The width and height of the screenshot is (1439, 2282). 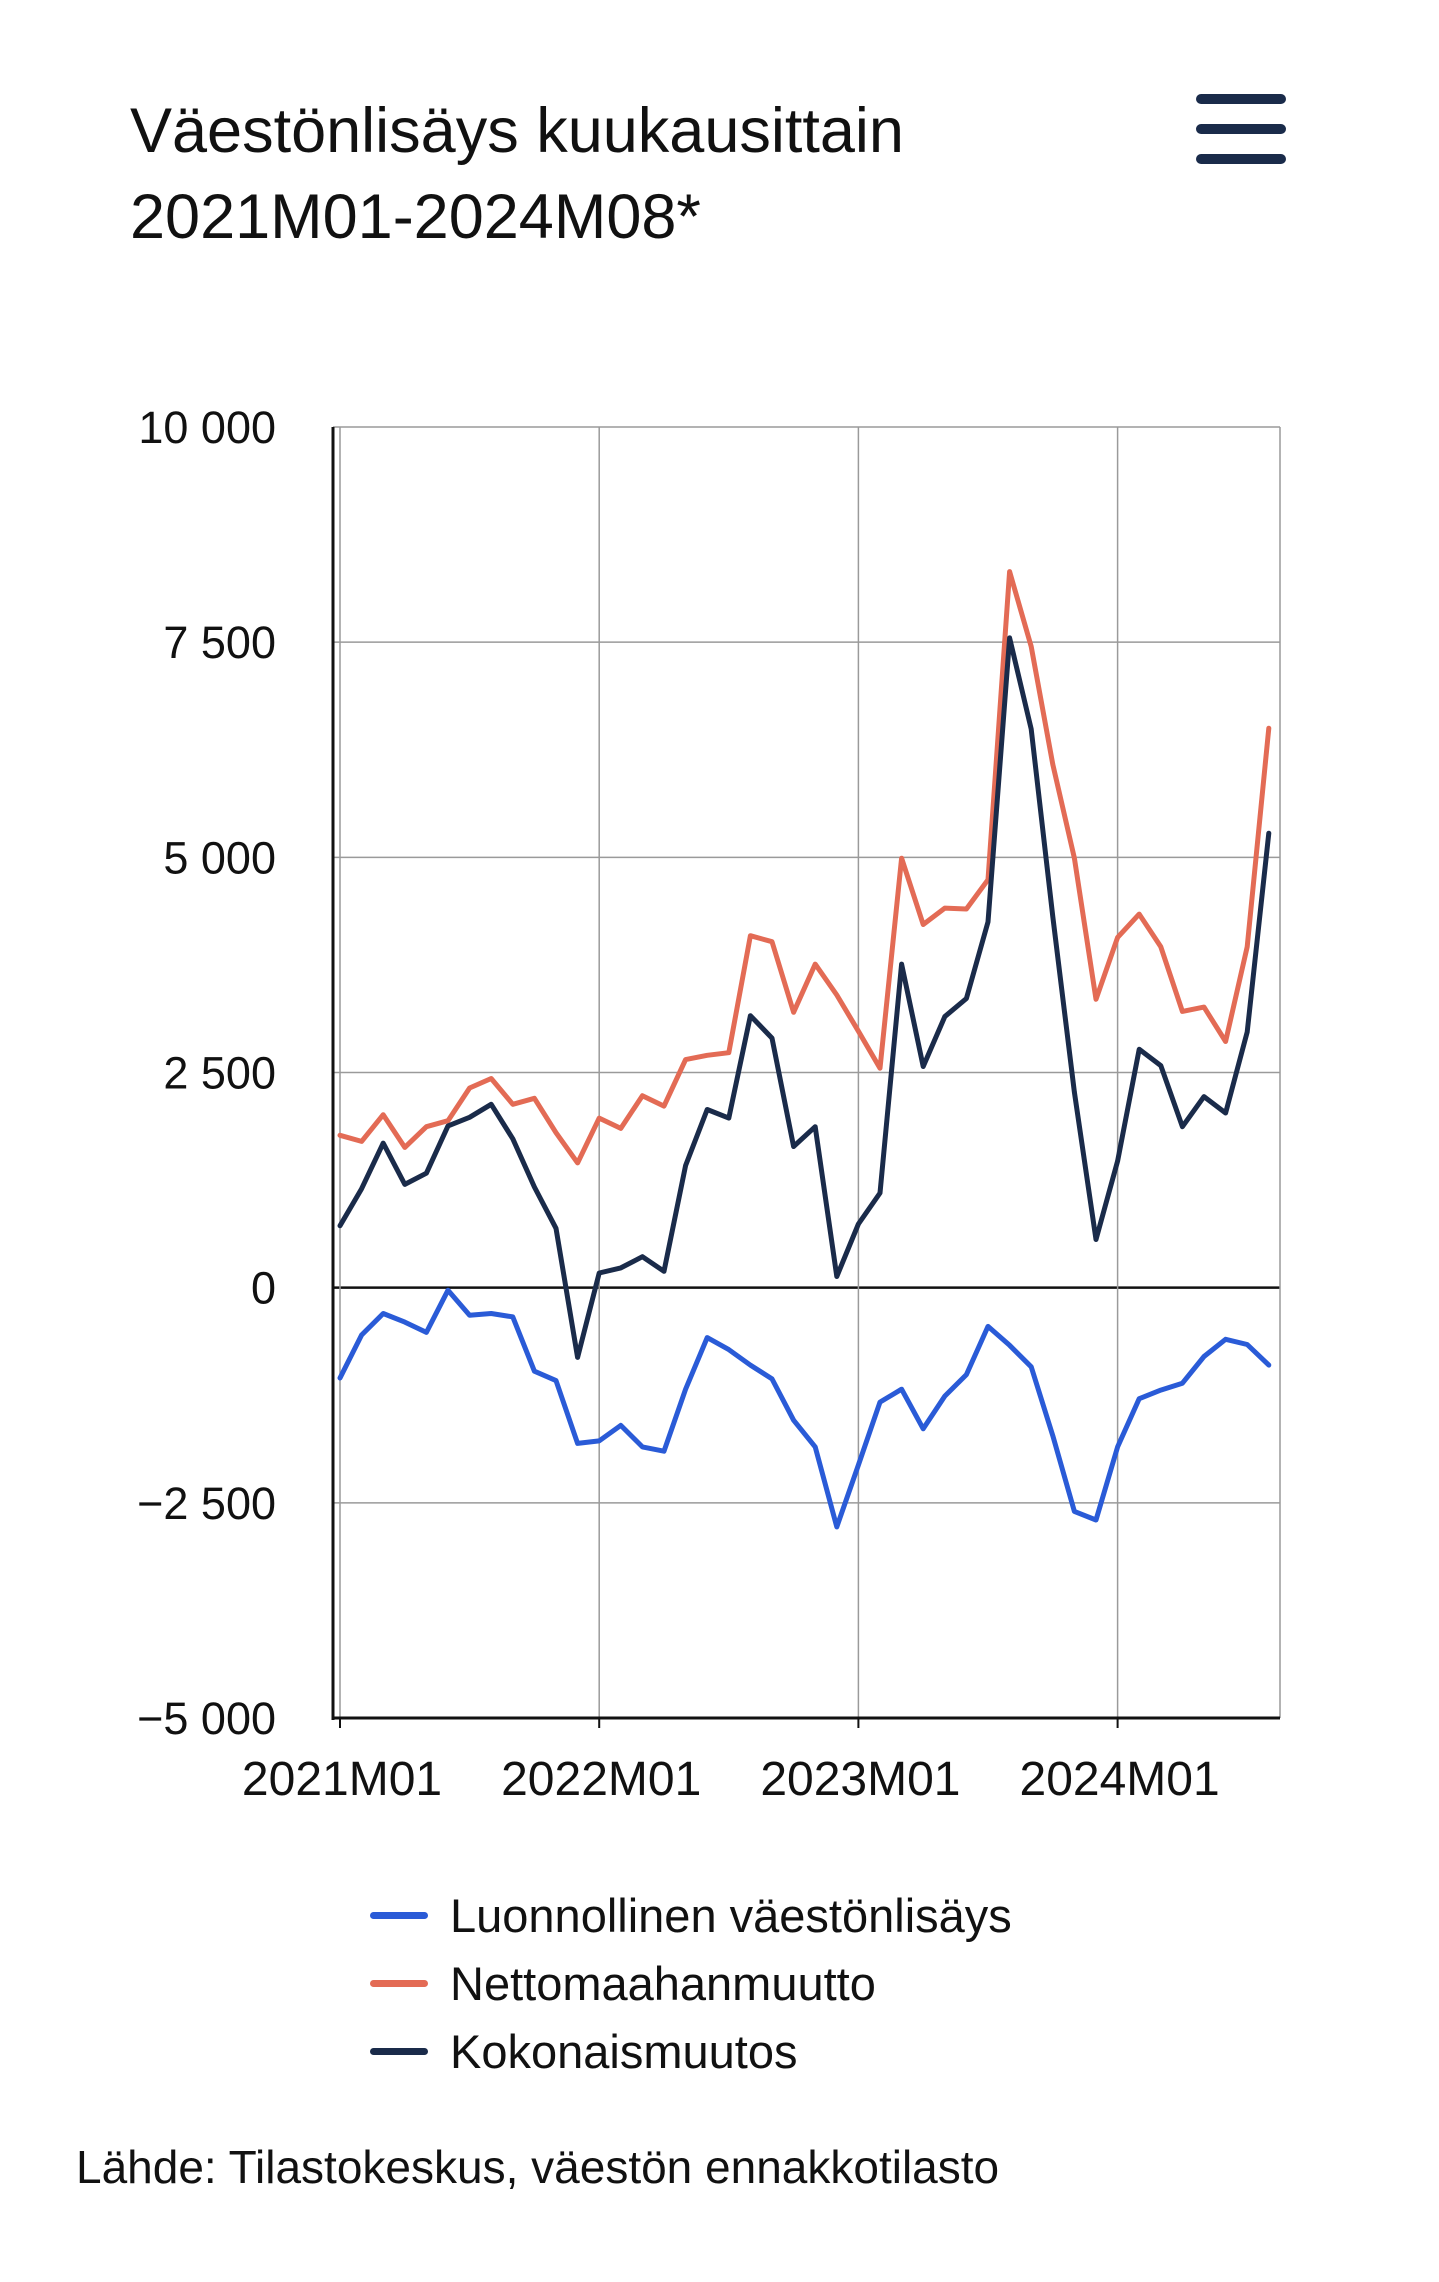 I want to click on hamburger-menu-icon, so click(x=1241, y=129).